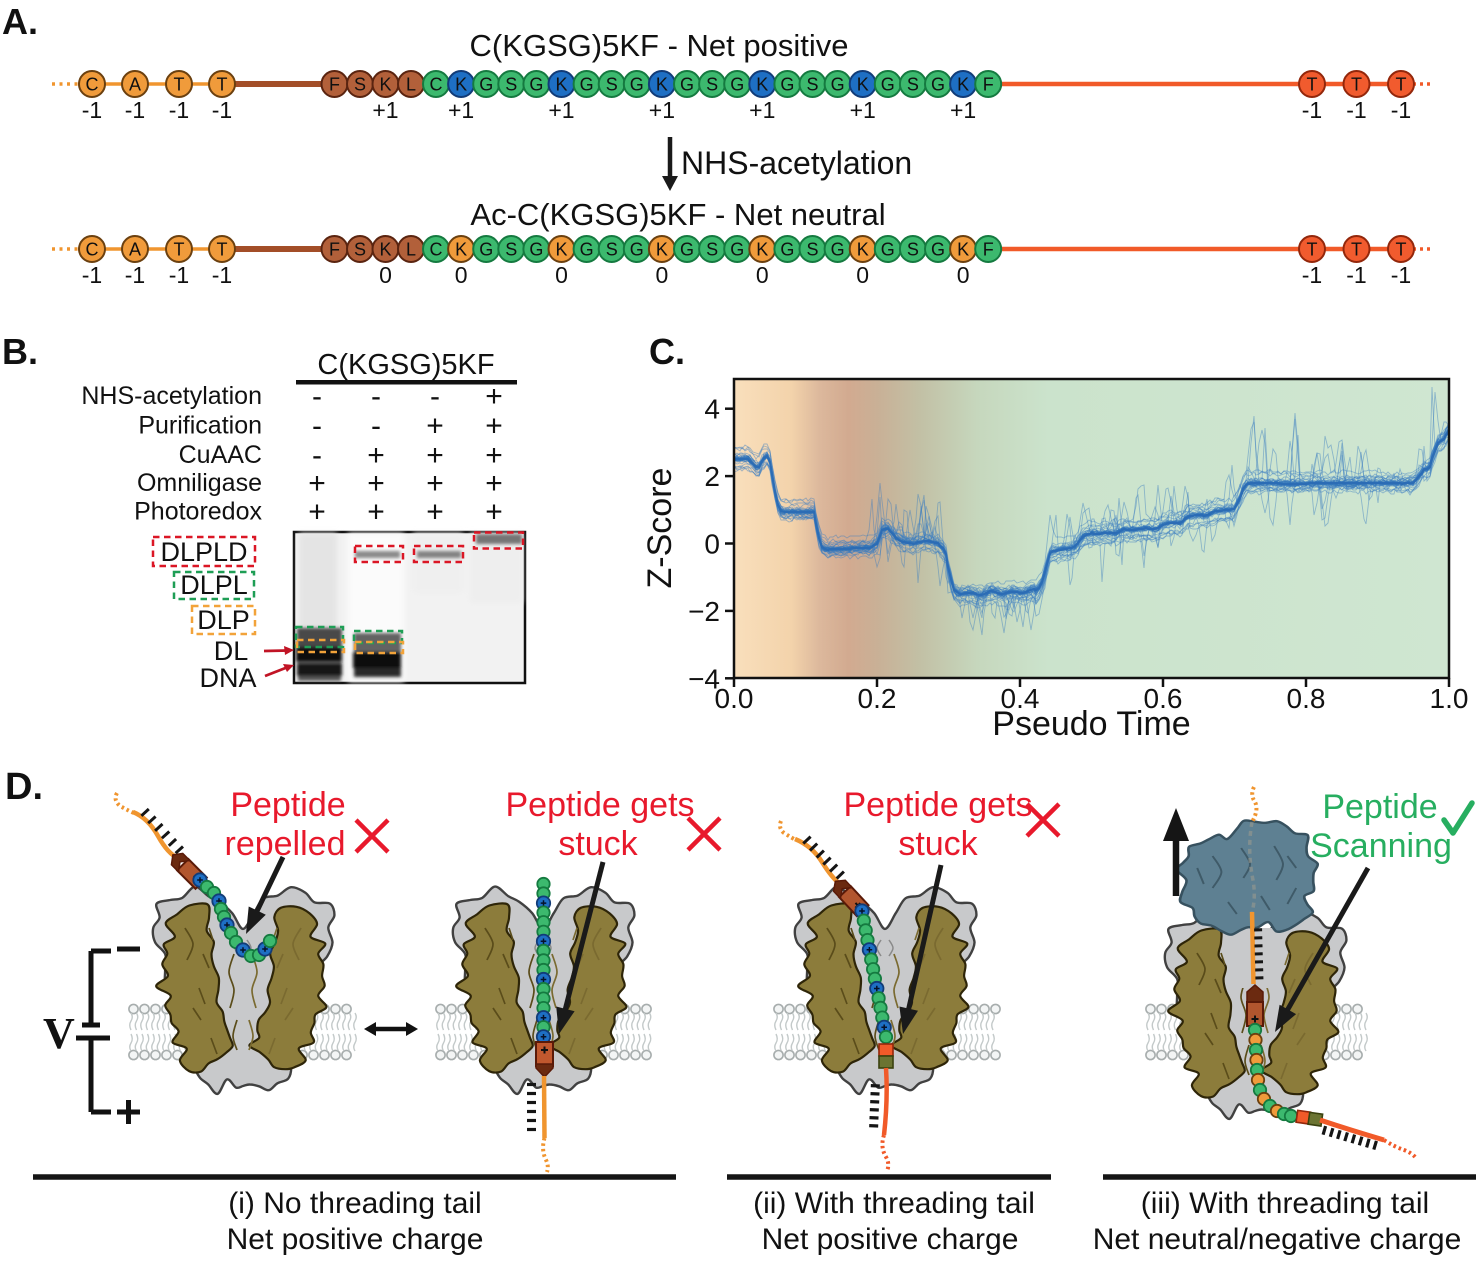  Describe the element at coordinates (411, 85) in the screenshot. I see `svg-text: L` at that location.